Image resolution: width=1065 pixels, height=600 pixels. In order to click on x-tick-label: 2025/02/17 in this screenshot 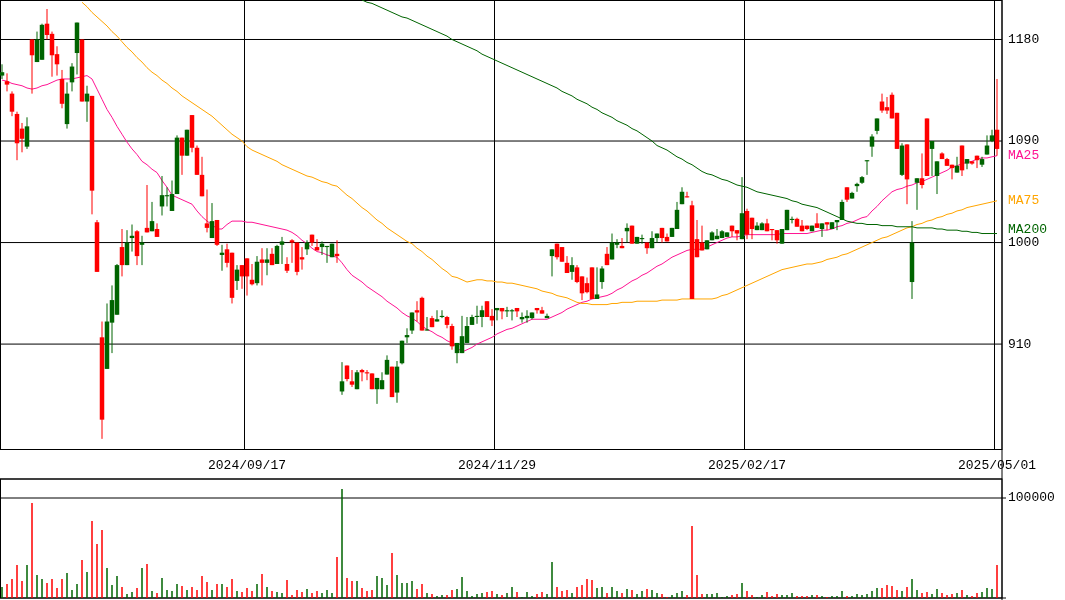, I will do `click(747, 466)`.